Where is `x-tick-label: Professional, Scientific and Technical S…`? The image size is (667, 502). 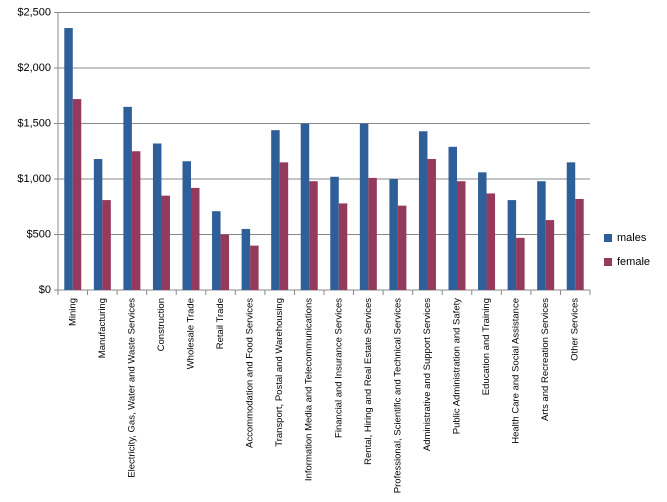
x-tick-label: Professional, Scientific and Technical S… is located at coordinates (397, 395).